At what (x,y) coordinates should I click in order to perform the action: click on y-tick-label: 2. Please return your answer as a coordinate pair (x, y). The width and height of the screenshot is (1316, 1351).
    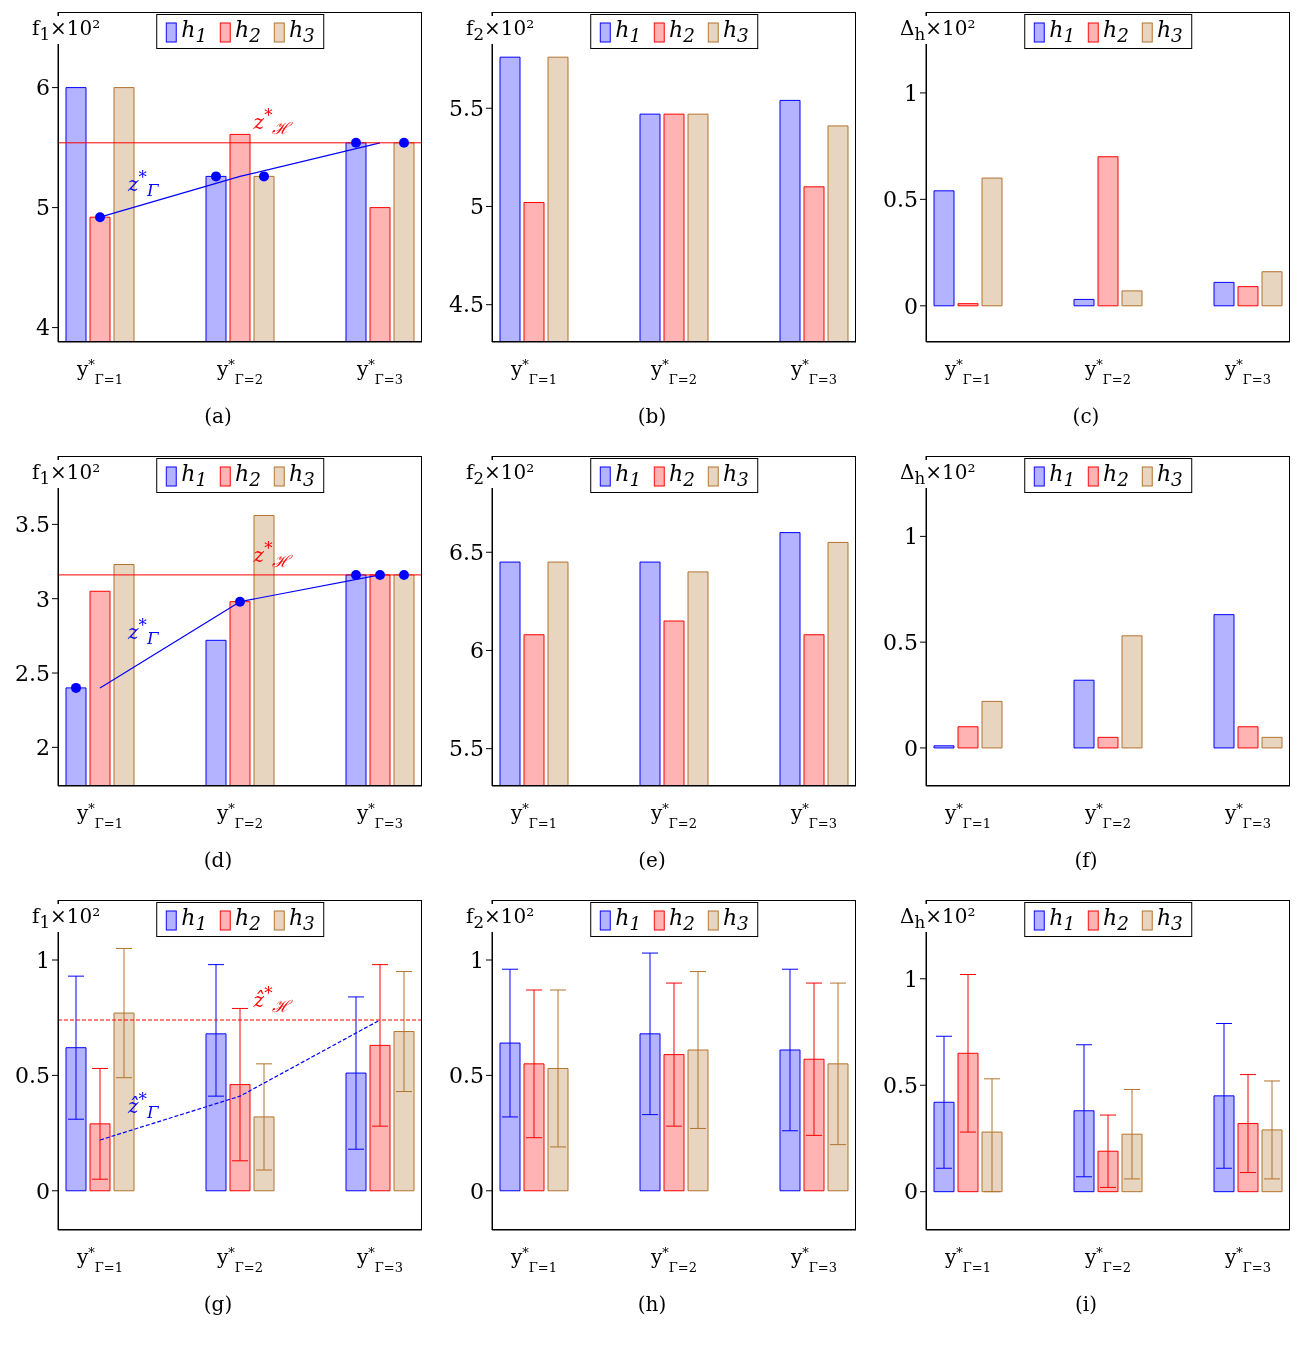
    Looking at the image, I should click on (43, 748).